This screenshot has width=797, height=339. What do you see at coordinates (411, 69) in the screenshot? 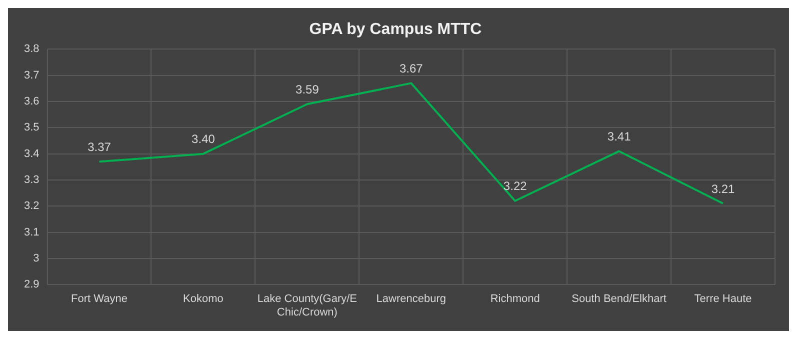
I see `data-label: 3.67` at bounding box center [411, 69].